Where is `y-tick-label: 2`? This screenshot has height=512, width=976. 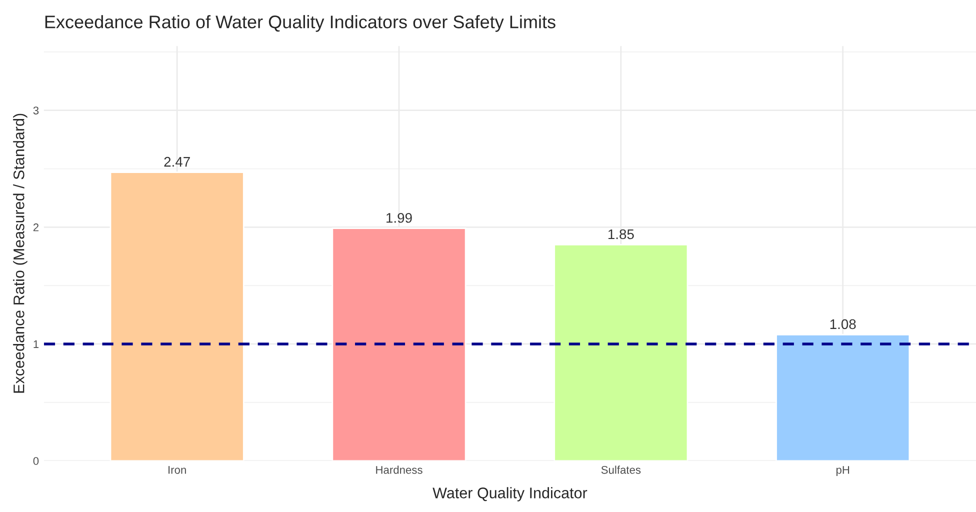 y-tick-label: 2 is located at coordinates (35, 227).